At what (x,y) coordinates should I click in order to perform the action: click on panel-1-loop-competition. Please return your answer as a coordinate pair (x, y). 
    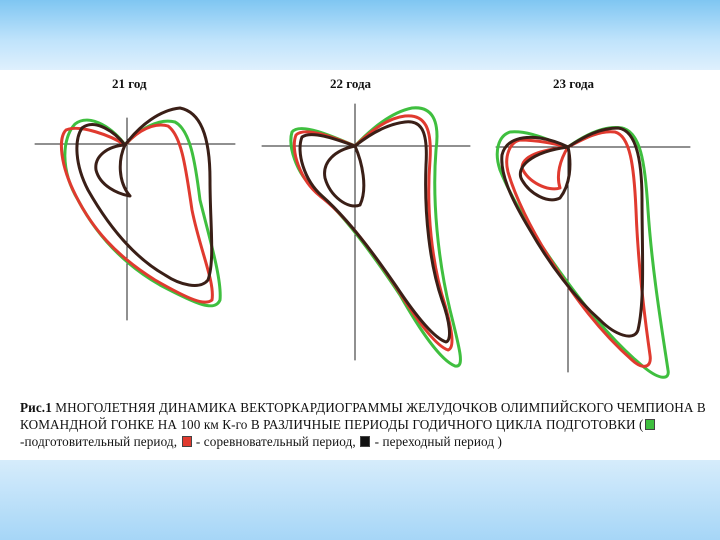
    Looking at the image, I should click on (136, 213).